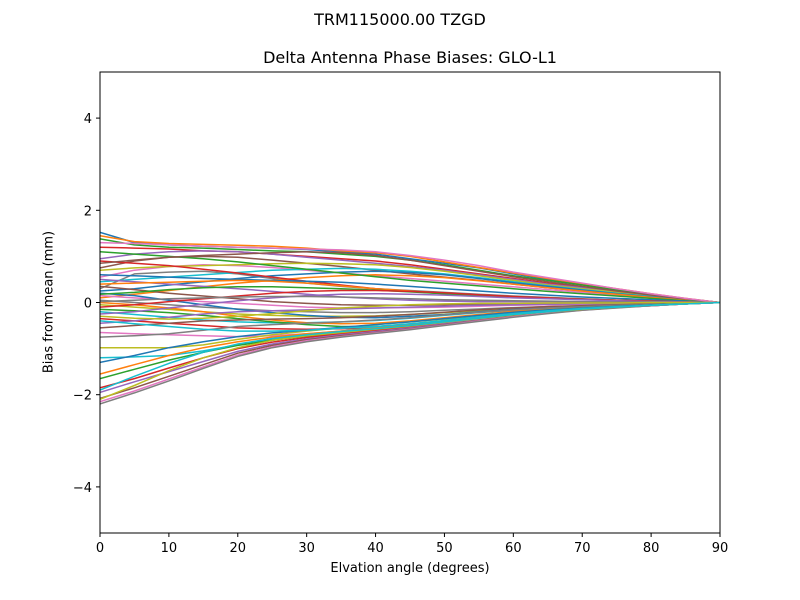 Image resolution: width=800 pixels, height=600 pixels. Describe the element at coordinates (100, 548) in the screenshot. I see `x-tick-label: 0` at that location.